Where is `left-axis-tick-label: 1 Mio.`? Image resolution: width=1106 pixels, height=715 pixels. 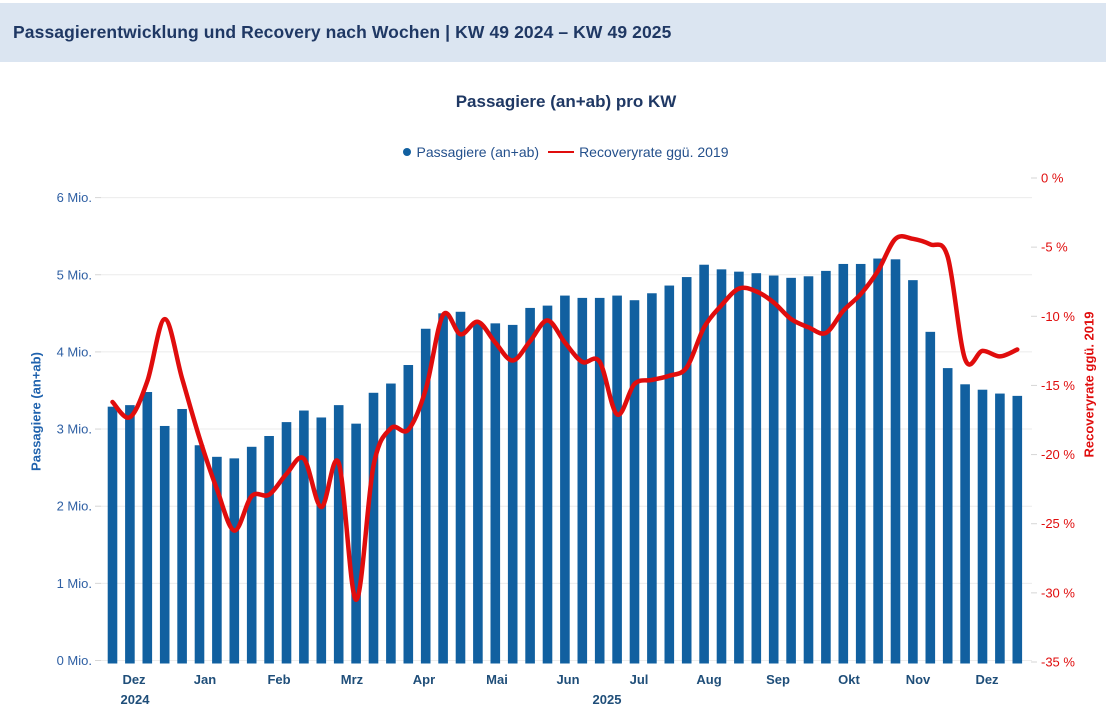 left-axis-tick-label: 1 Mio. is located at coordinates (74, 583).